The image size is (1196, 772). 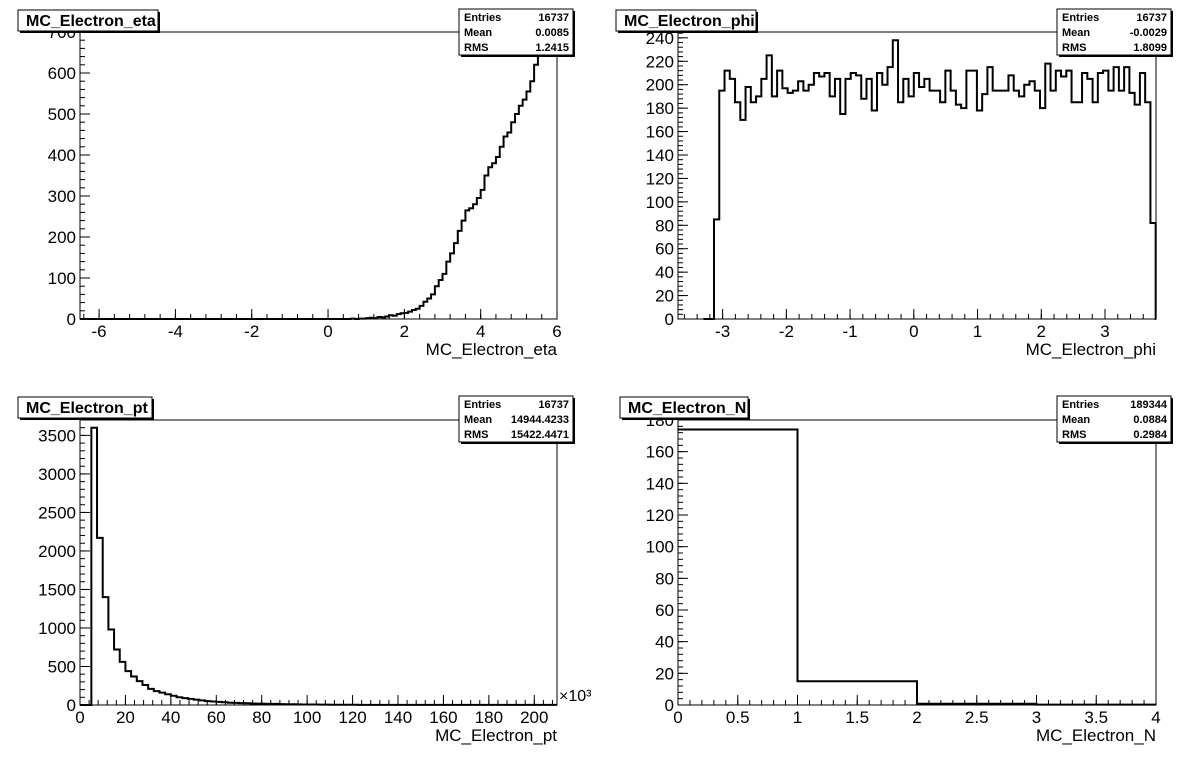 I want to click on x-tick-label: 160, so click(x=443, y=717).